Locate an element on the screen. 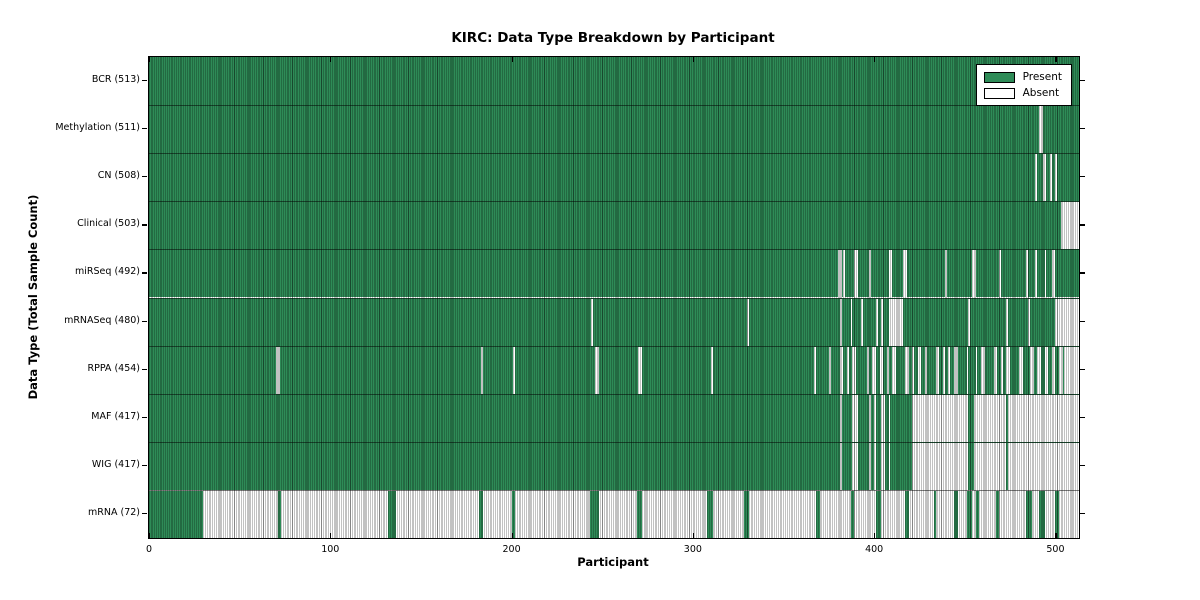  x-tick-label: 300 is located at coordinates (692, 549).